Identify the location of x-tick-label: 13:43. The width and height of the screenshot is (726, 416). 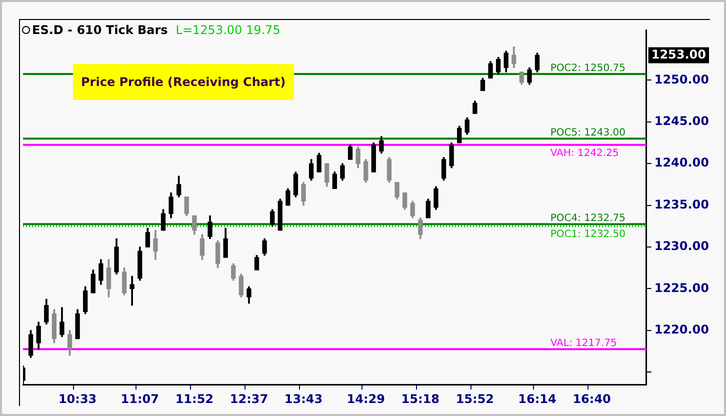
(303, 399).